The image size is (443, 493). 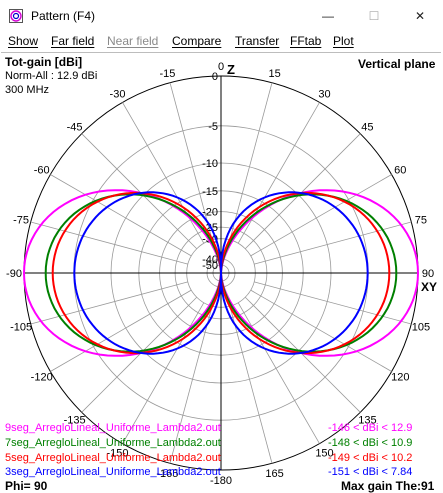 What do you see at coordinates (210, 260) in the screenshot?
I see `db-scale-label: -40` at bounding box center [210, 260].